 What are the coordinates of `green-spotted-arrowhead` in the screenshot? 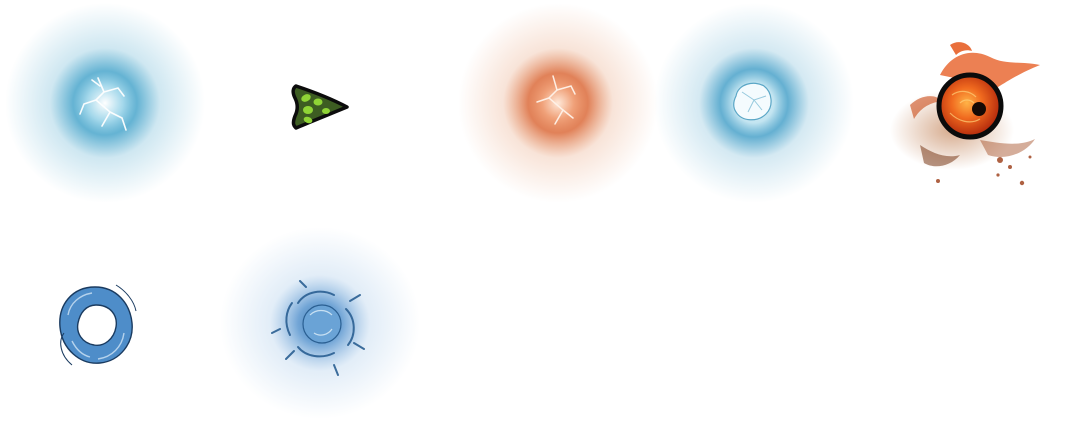 It's located at (319, 107).